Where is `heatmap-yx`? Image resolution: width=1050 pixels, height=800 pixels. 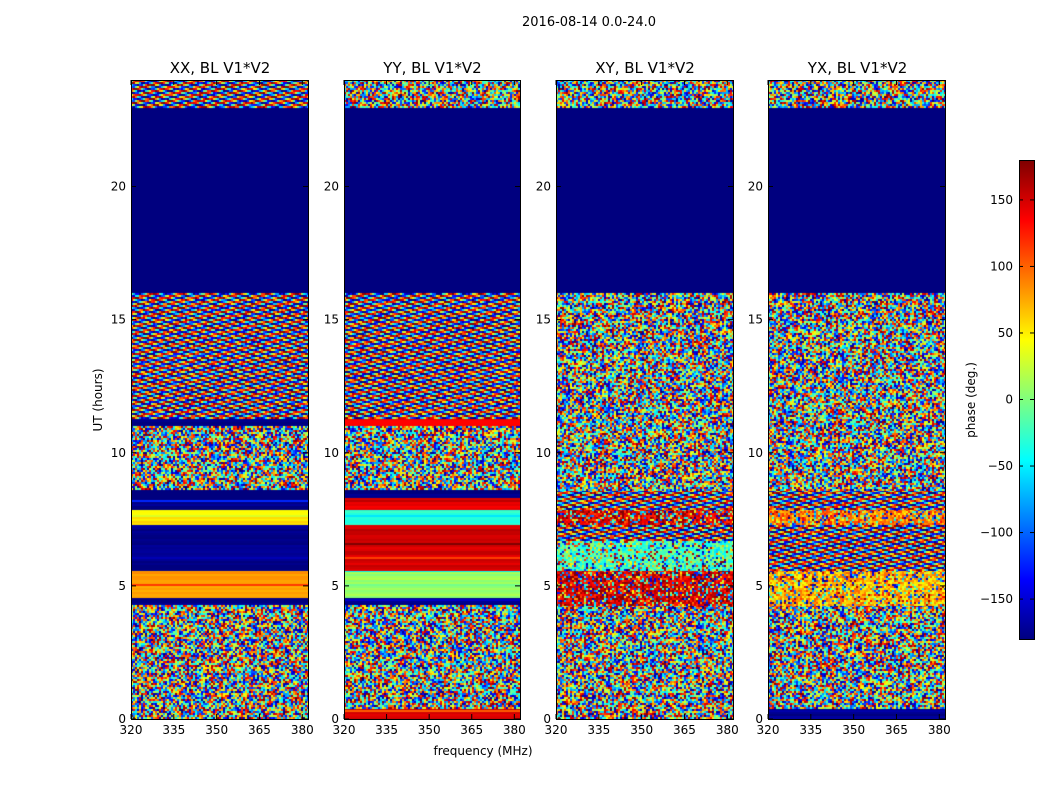 heatmap-yx is located at coordinates (856, 399).